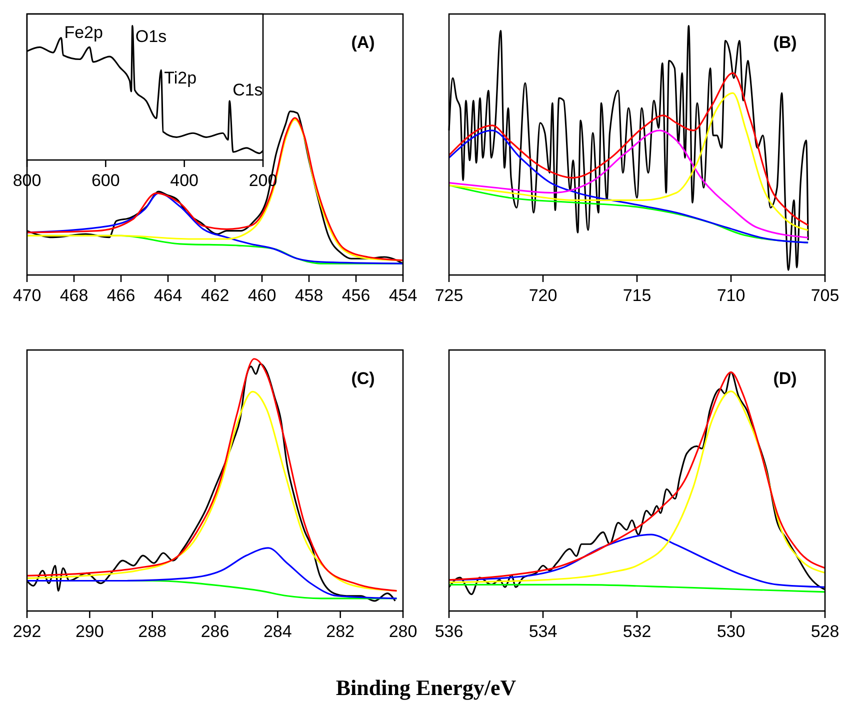  What do you see at coordinates (121, 295) in the screenshot?
I see `x-tick-label: 466` at bounding box center [121, 295].